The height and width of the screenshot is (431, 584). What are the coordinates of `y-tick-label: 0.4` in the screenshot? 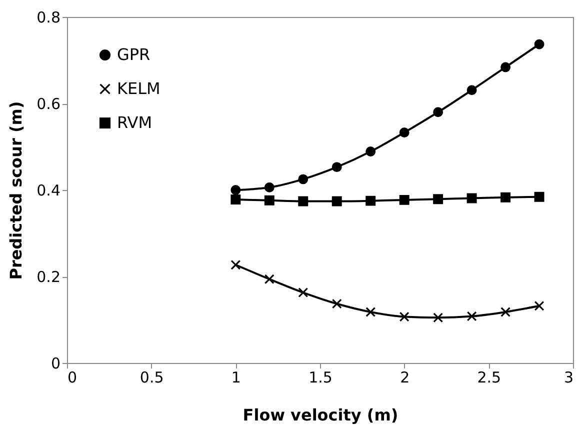 It's located at (48, 191).